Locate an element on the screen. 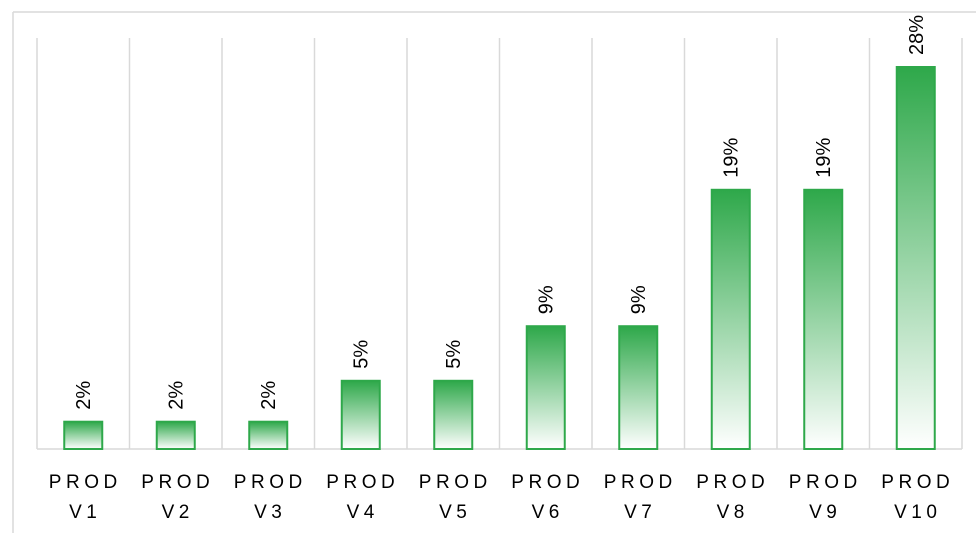  data-label: 28% is located at coordinates (917, 35).